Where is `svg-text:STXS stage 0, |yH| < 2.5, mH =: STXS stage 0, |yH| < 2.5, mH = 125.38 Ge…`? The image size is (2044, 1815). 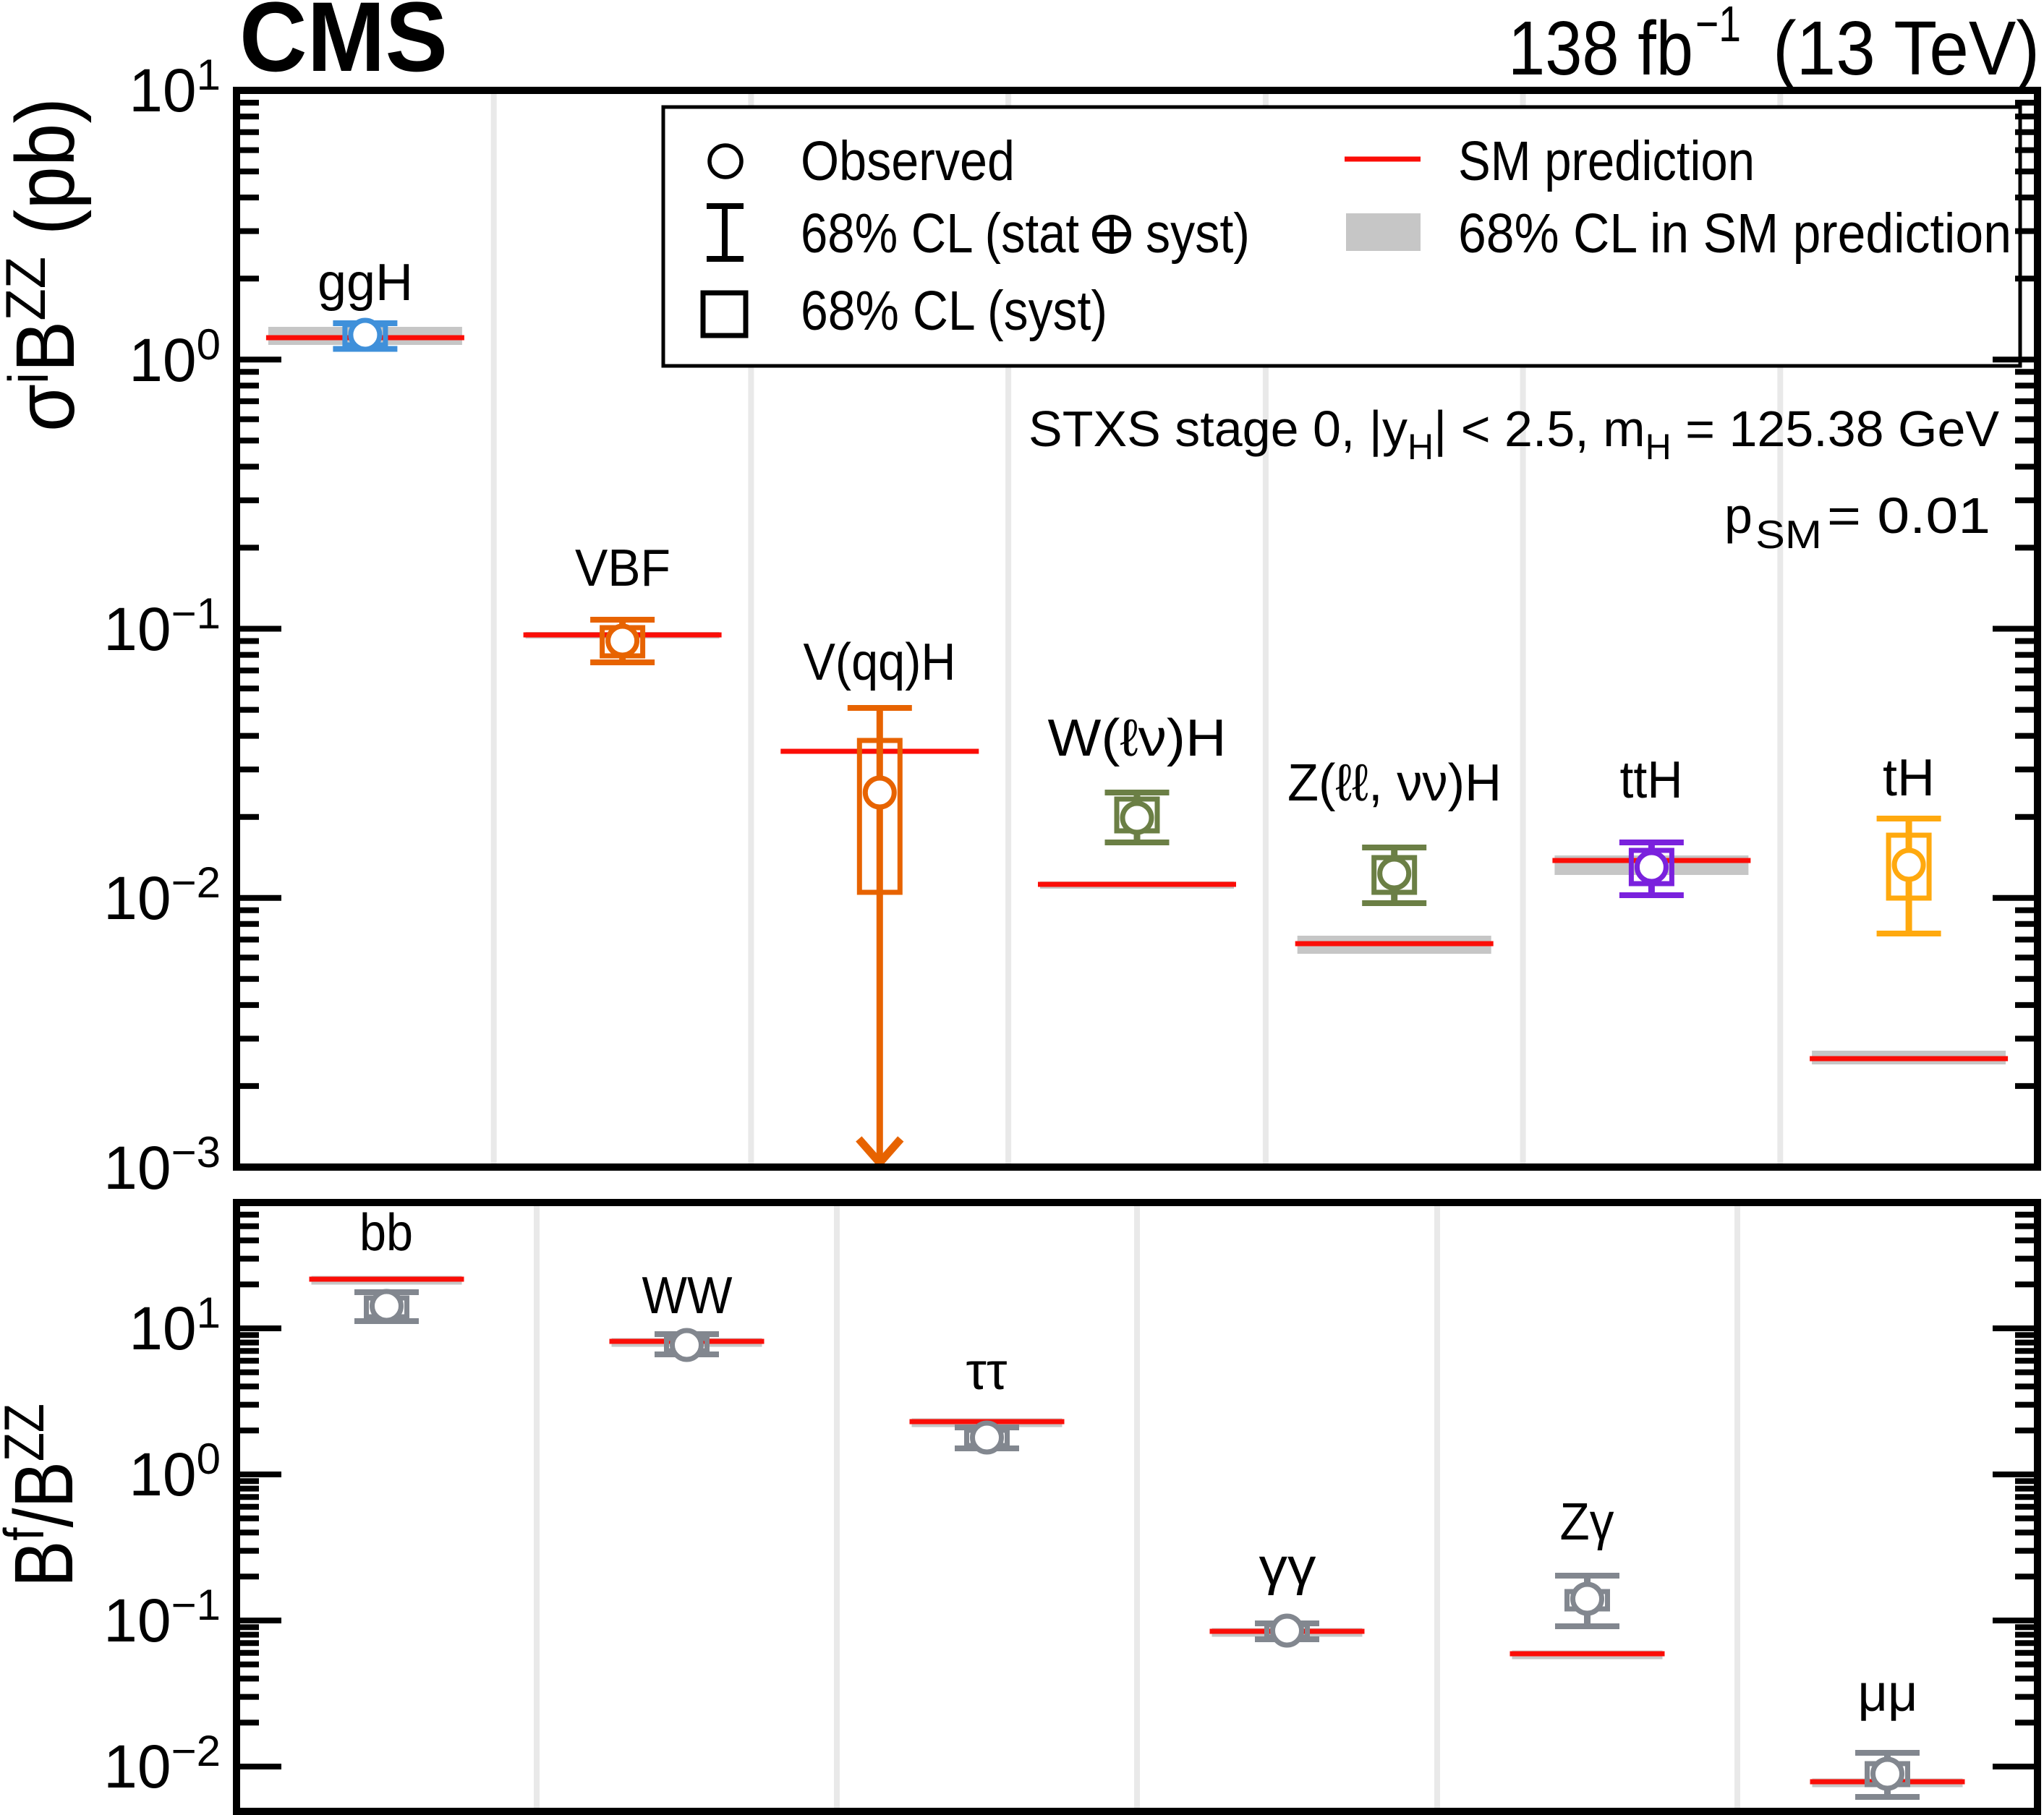
svg-text:STXS stage 0, |yH| < 2.5, mH =: STXS stage 0, |yH| < 2.5, mH = 125.38 Ge… is located at coordinates (1514, 434).